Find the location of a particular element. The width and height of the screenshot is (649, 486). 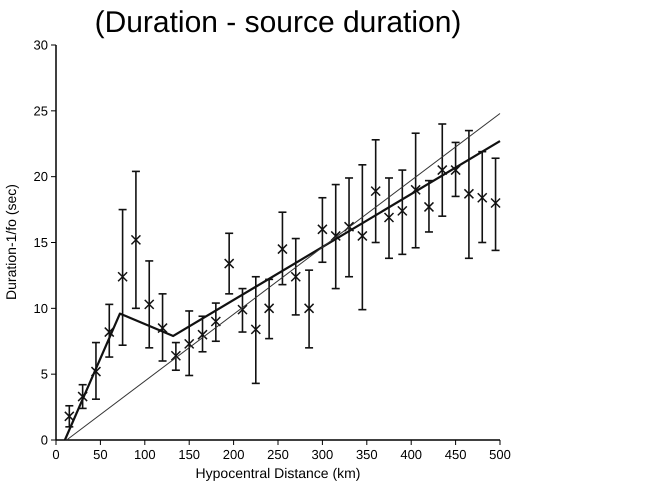

y-axis-title: Duration-1/fo (sec) is located at coordinates (11, 242).